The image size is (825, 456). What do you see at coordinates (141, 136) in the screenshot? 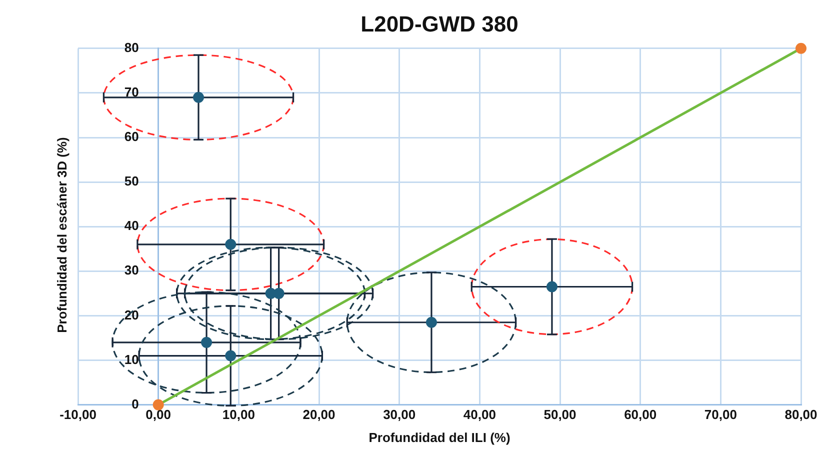
I see `y-tick-label: 60` at bounding box center [141, 136].